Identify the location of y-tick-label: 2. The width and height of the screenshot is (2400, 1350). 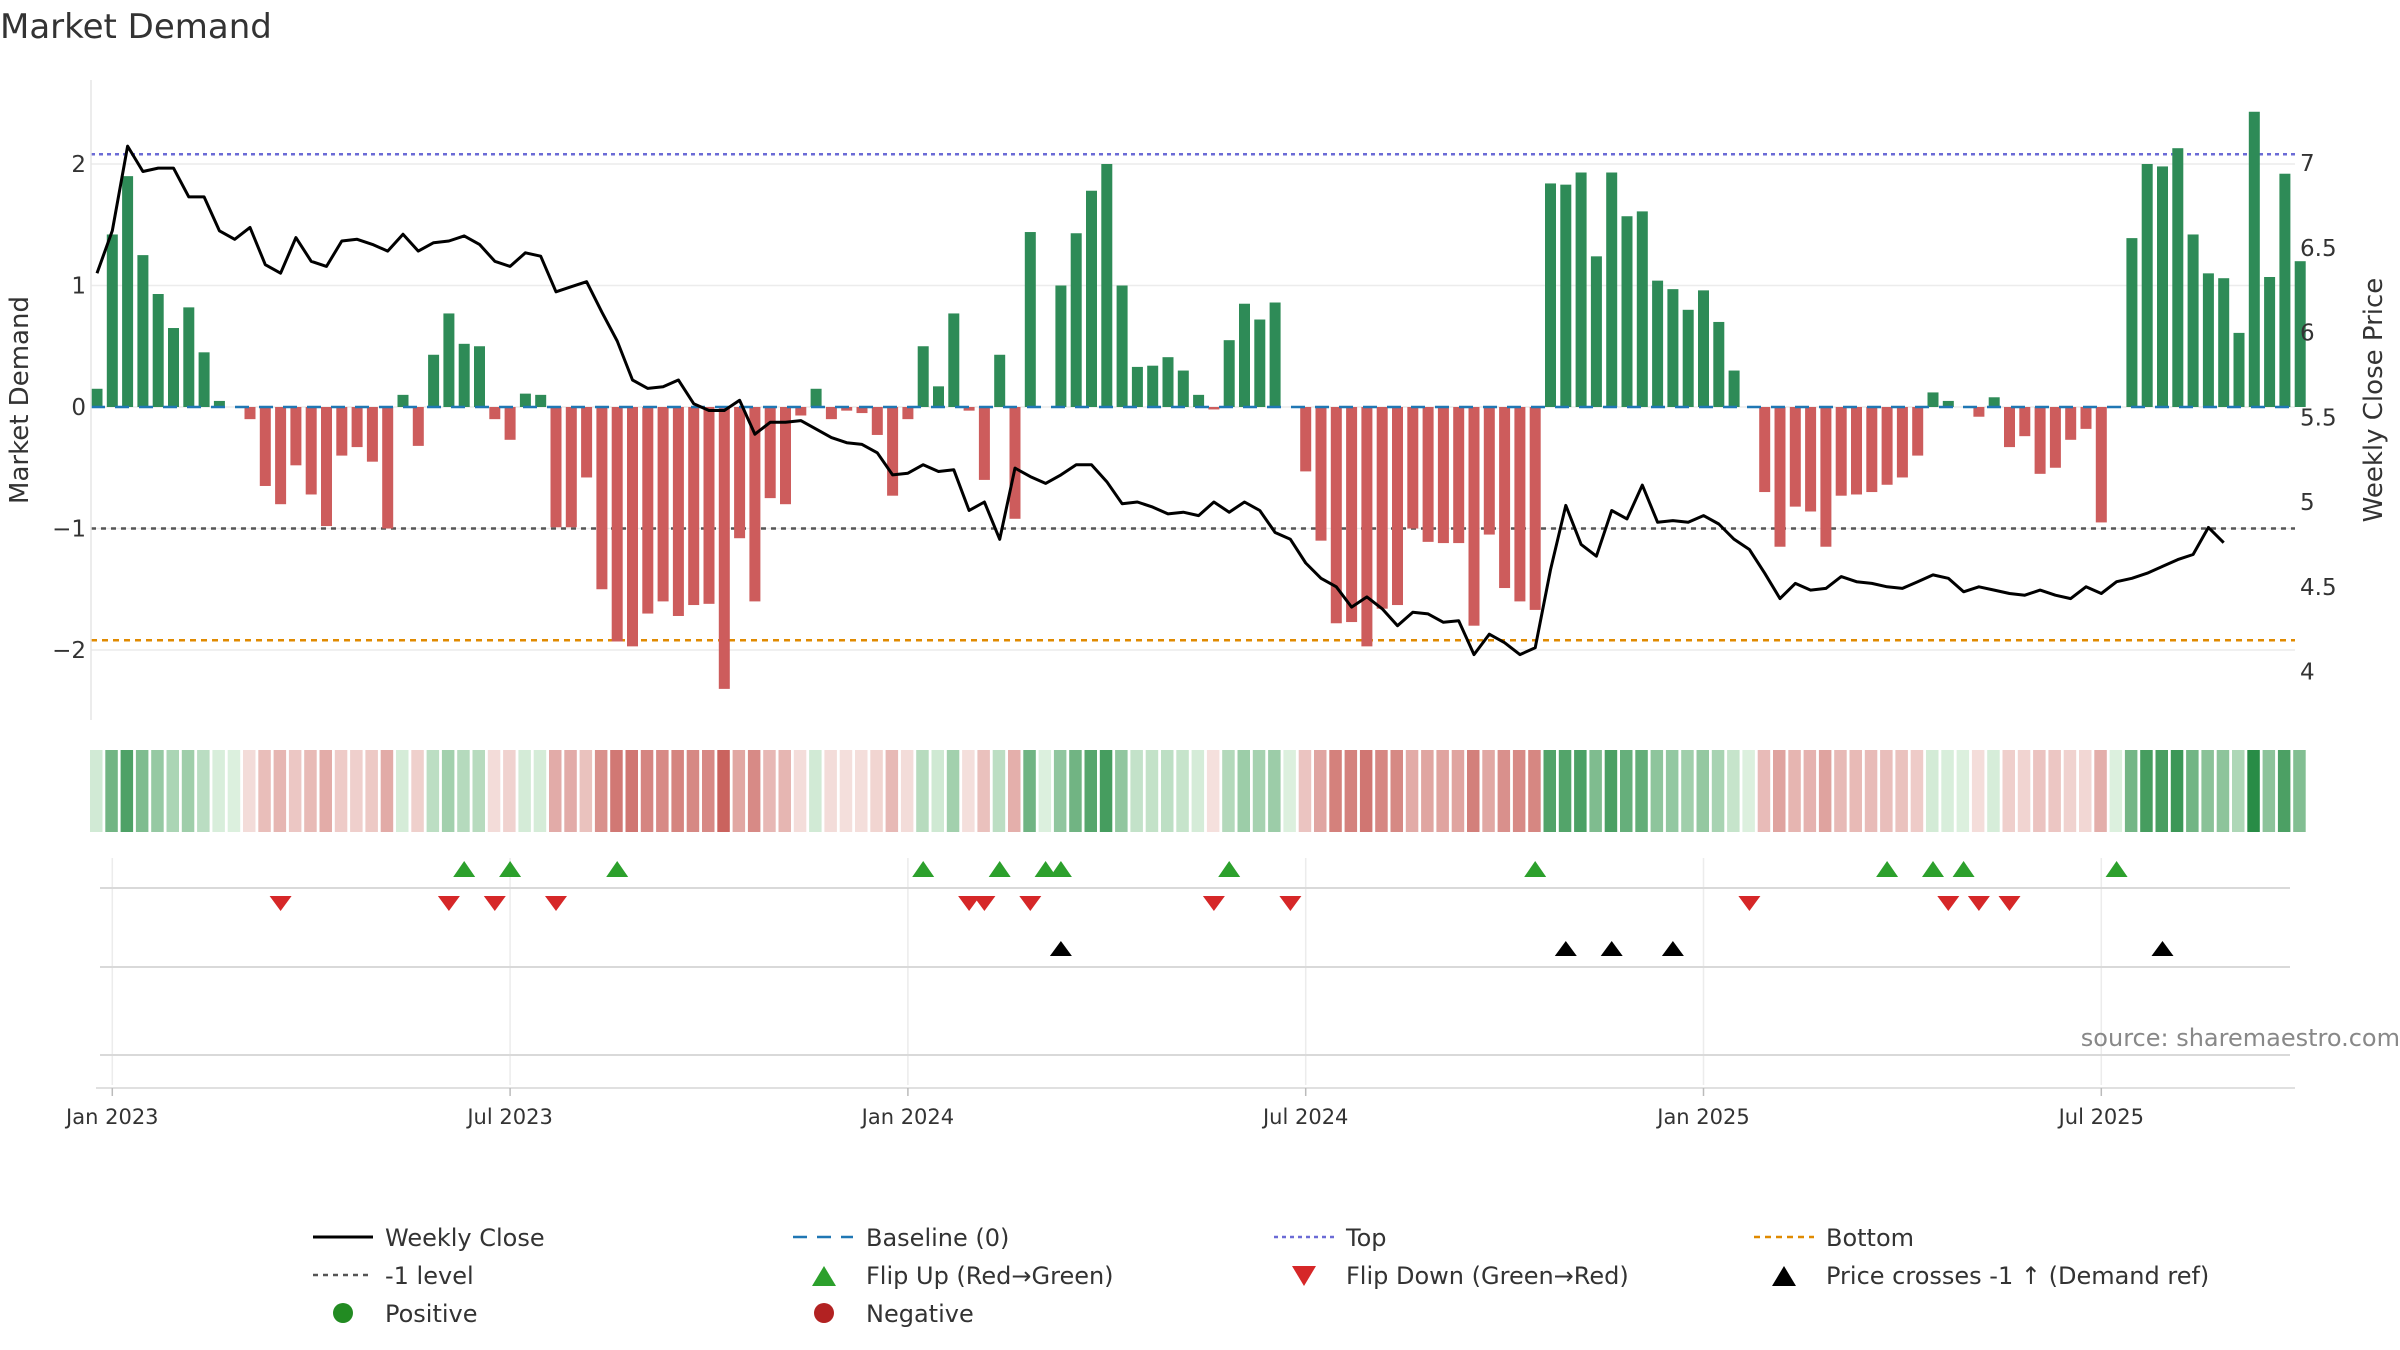
(78, 165).